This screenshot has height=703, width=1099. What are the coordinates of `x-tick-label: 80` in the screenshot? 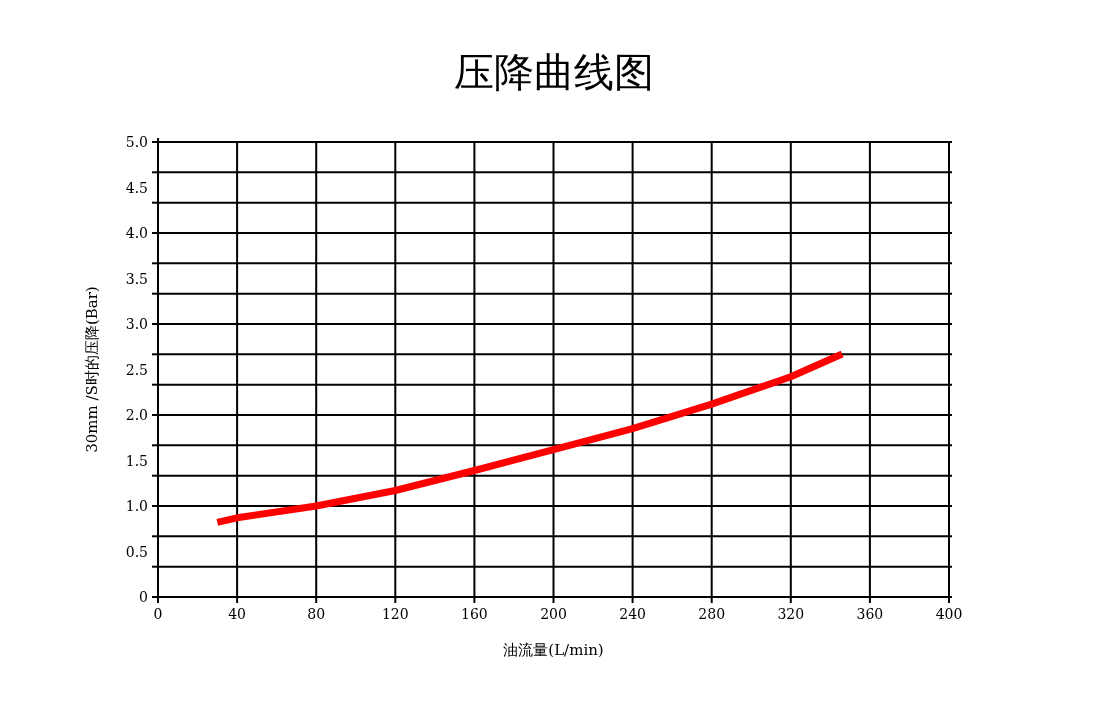 It's located at (316, 614).